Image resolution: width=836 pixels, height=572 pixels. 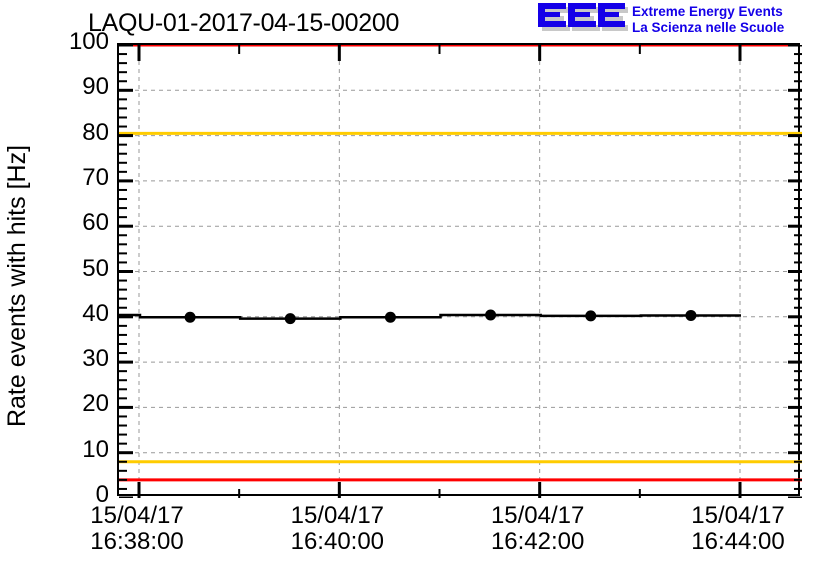 I want to click on x-tick-label-time: 16:42:00, so click(x=537, y=541).